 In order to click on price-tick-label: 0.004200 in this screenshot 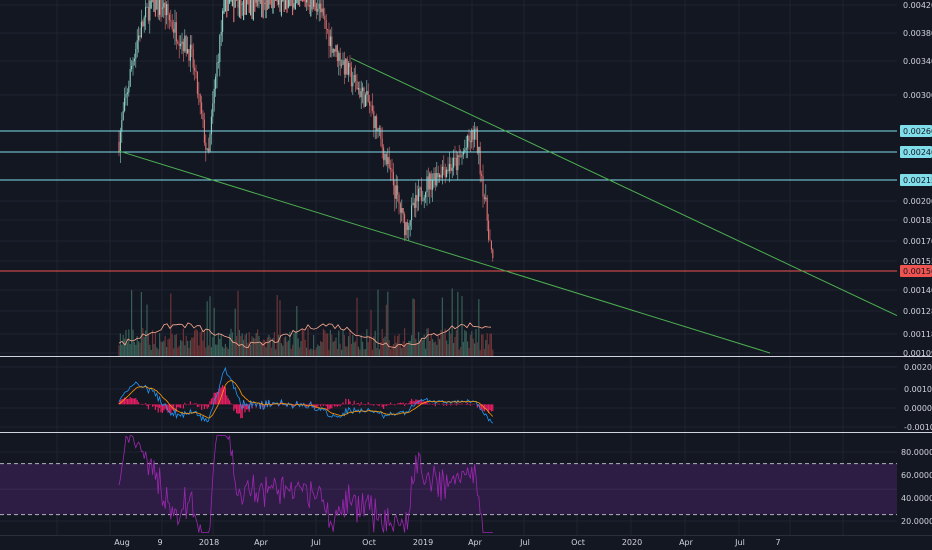, I will do `click(917, 5)`.